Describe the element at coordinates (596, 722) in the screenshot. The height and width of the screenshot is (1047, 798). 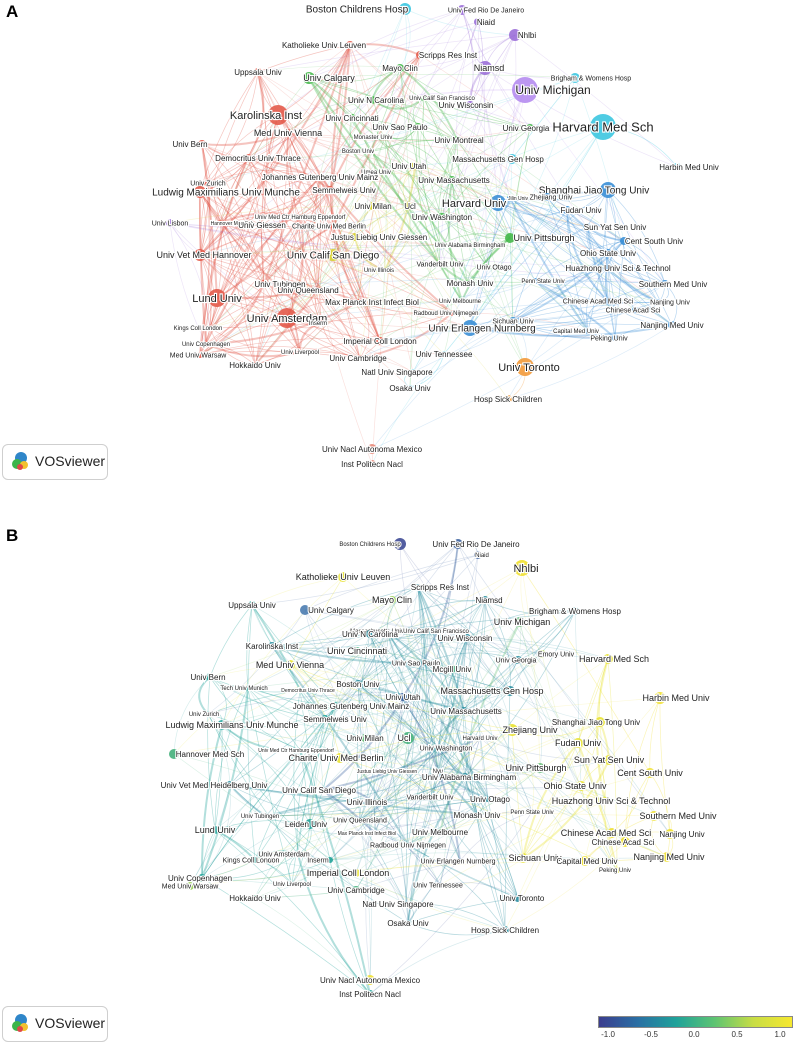
I see `node-shanghai-jiao-tong-univ: Shanghai Jiao Tong Univ` at that location.